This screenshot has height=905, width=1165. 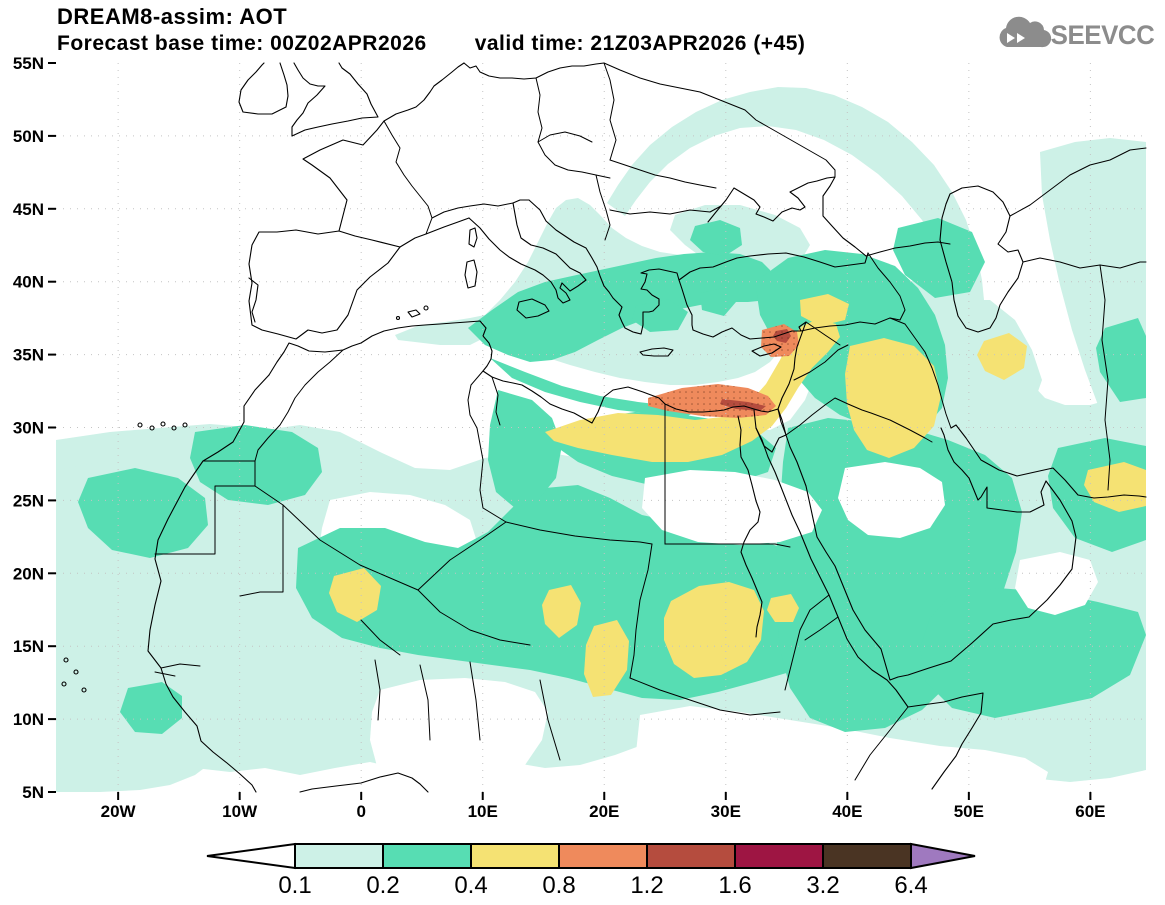 I want to click on lat-tick-label: 55N, so click(x=28, y=63).